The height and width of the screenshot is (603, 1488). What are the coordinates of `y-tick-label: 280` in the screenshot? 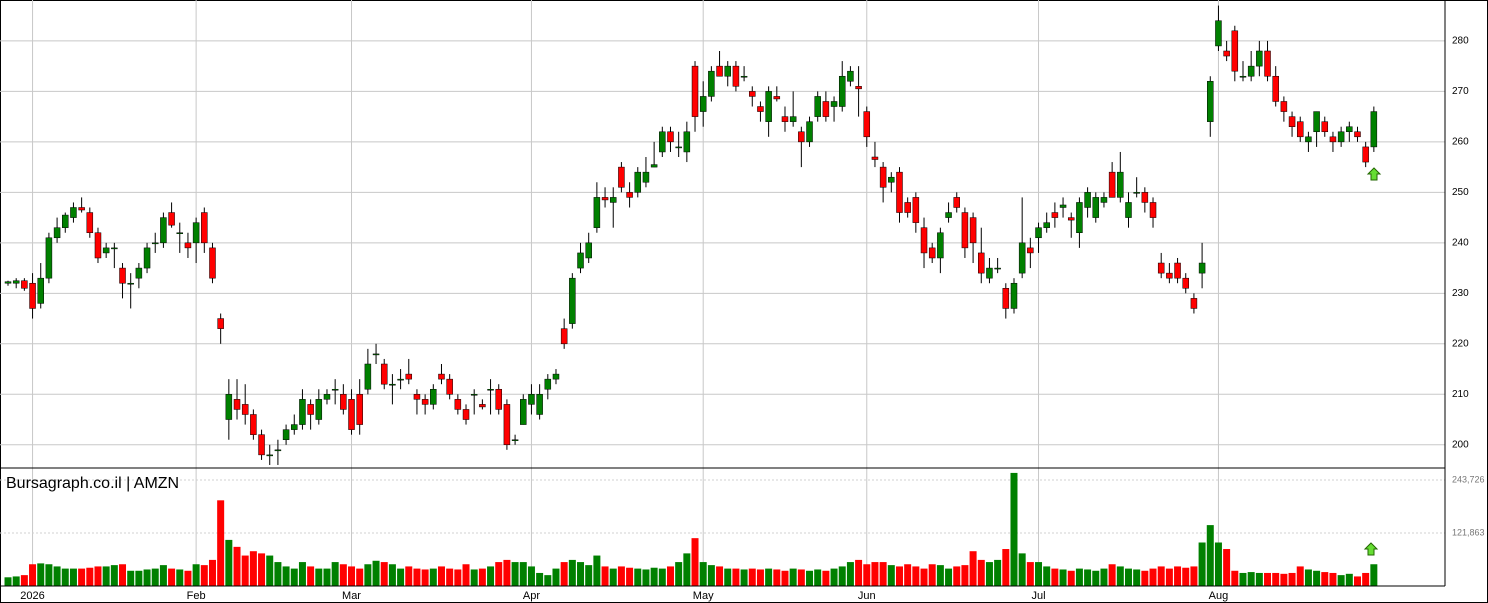 It's located at (1460, 41).